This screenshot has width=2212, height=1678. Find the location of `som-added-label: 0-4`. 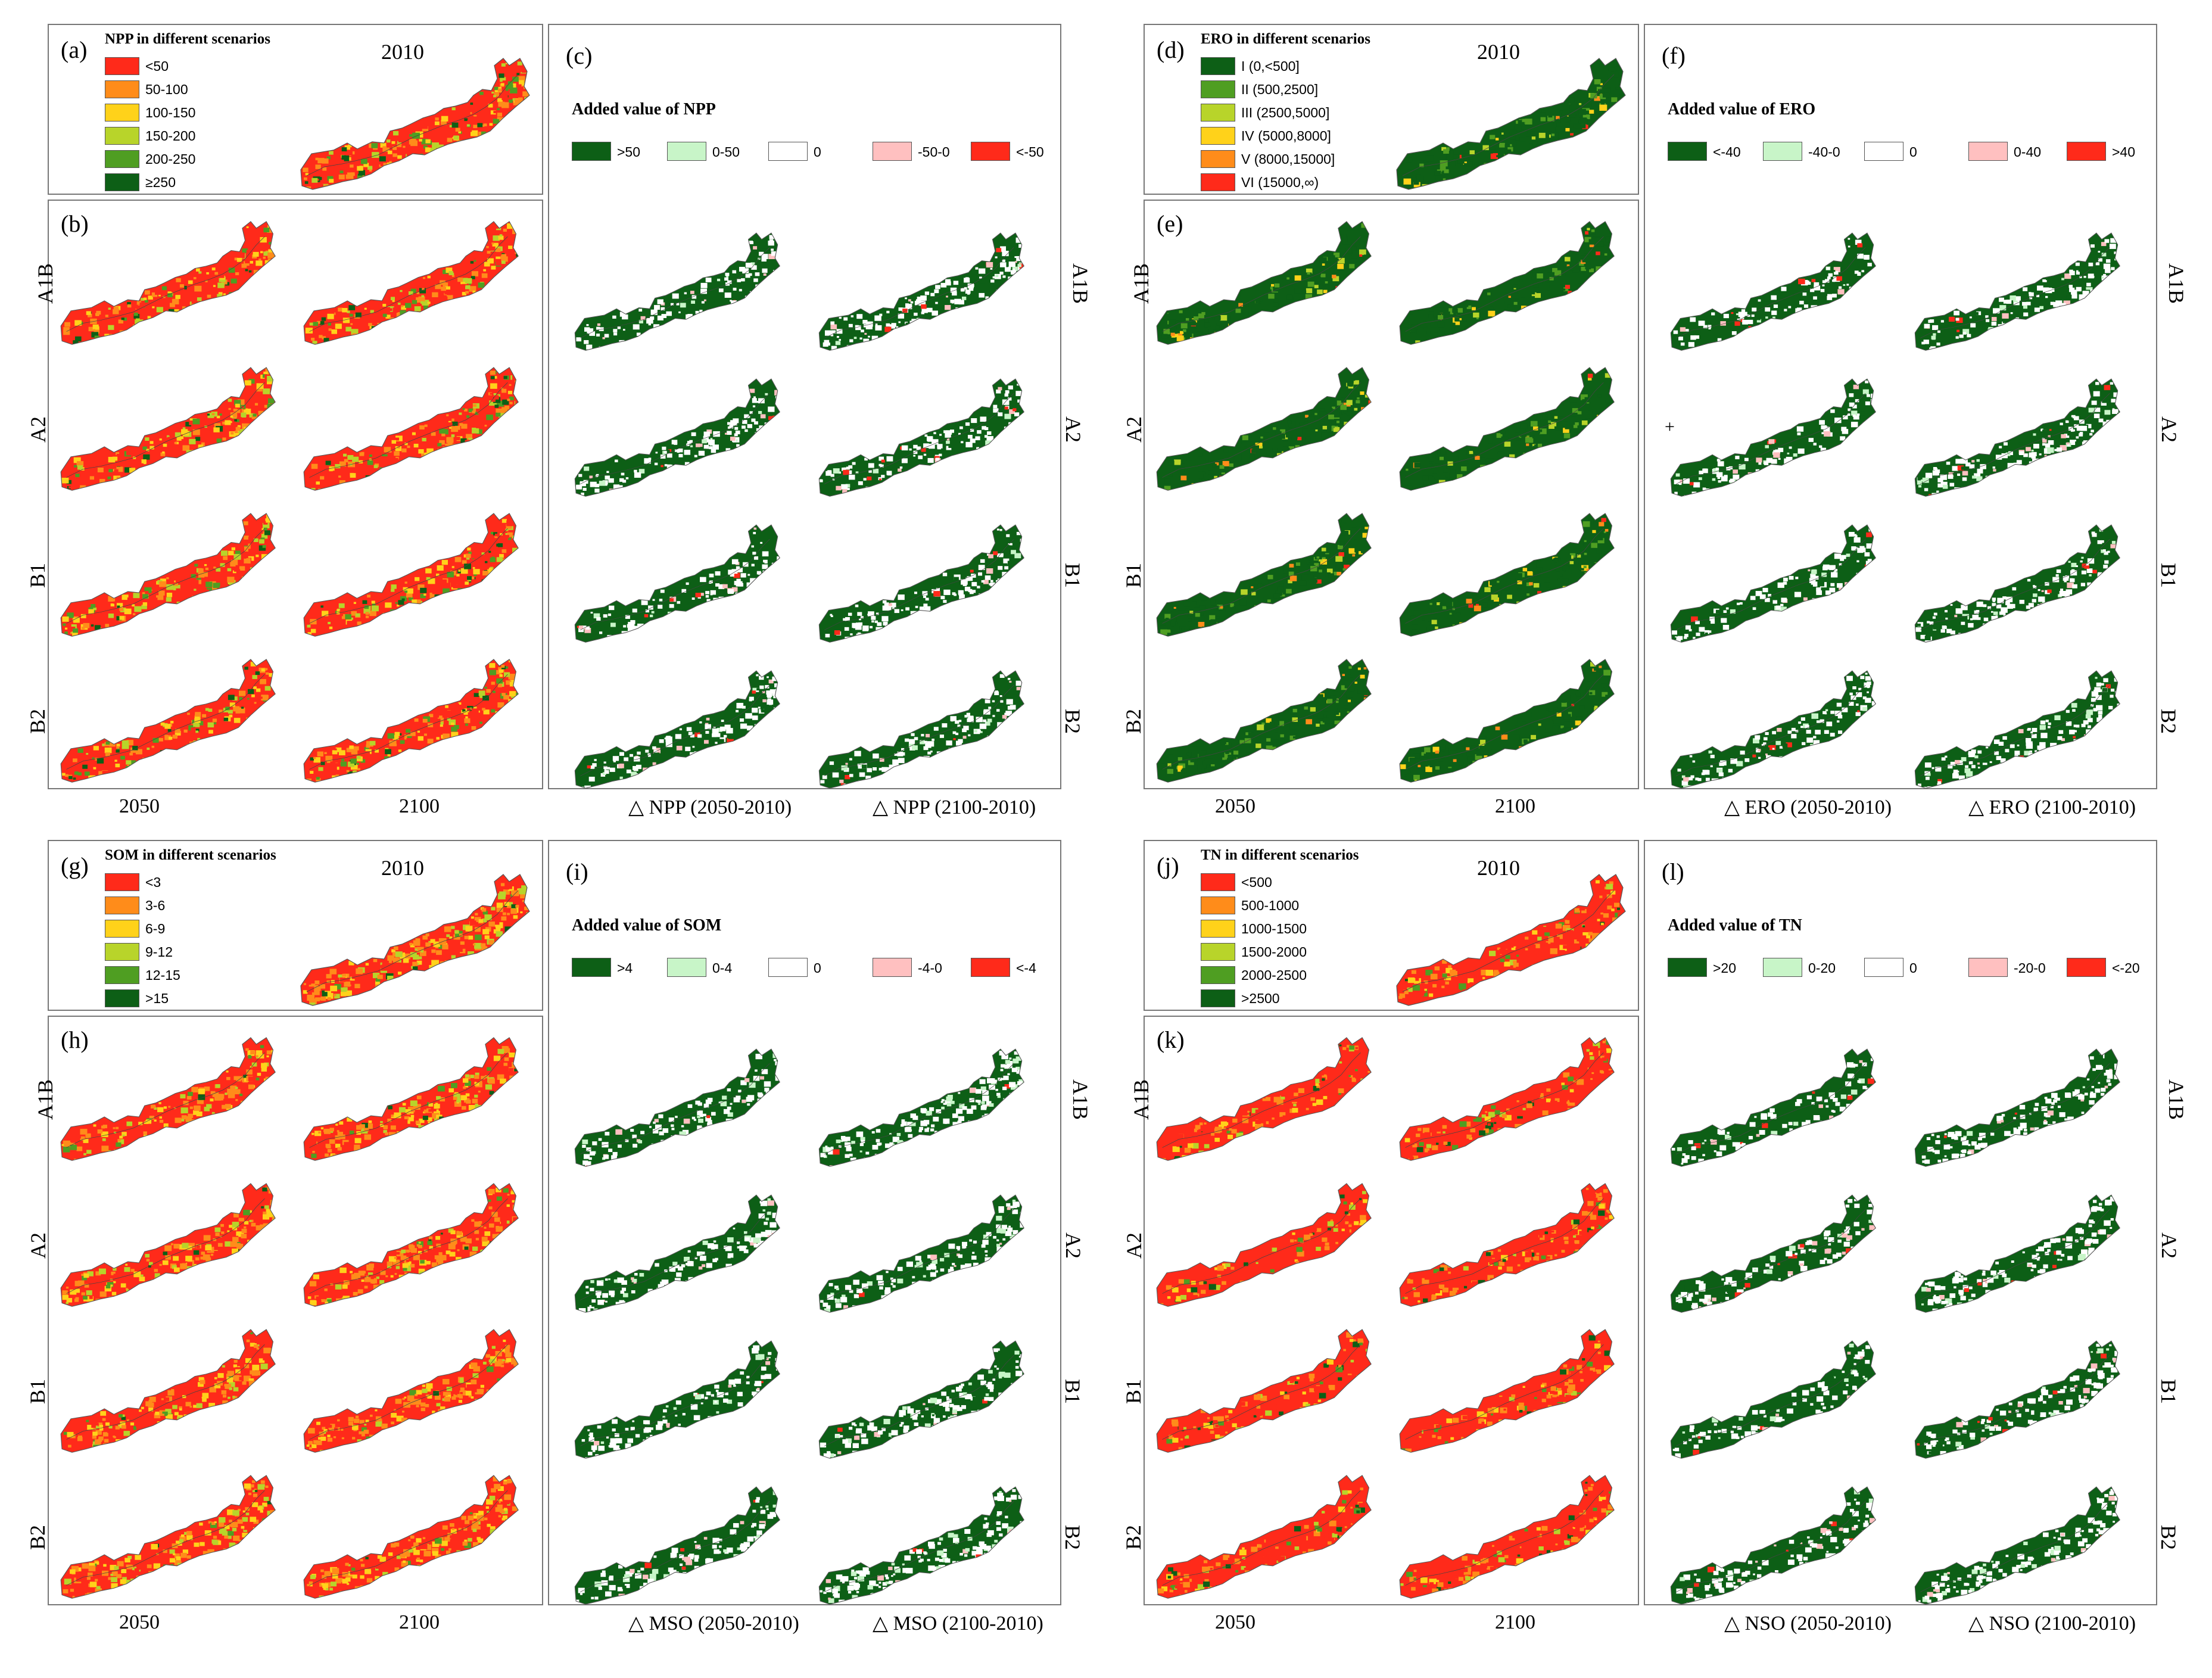

som-added-label: 0-4 is located at coordinates (723, 968).